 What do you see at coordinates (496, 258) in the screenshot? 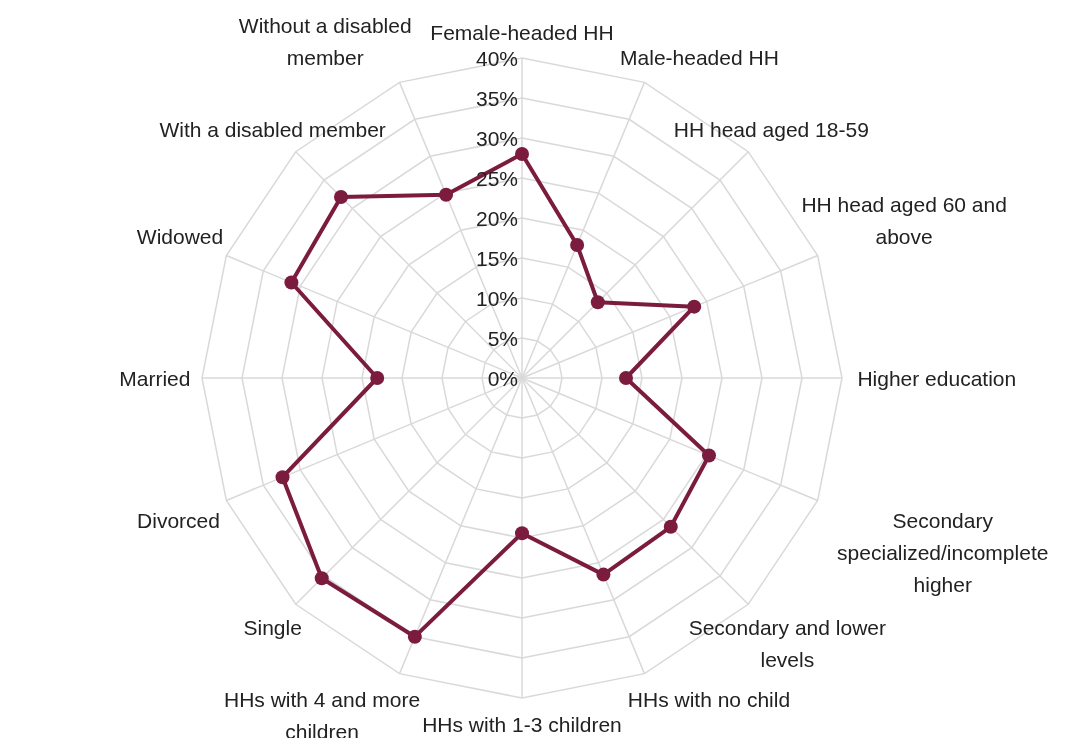
I see `y-tick-label: 15%` at bounding box center [496, 258].